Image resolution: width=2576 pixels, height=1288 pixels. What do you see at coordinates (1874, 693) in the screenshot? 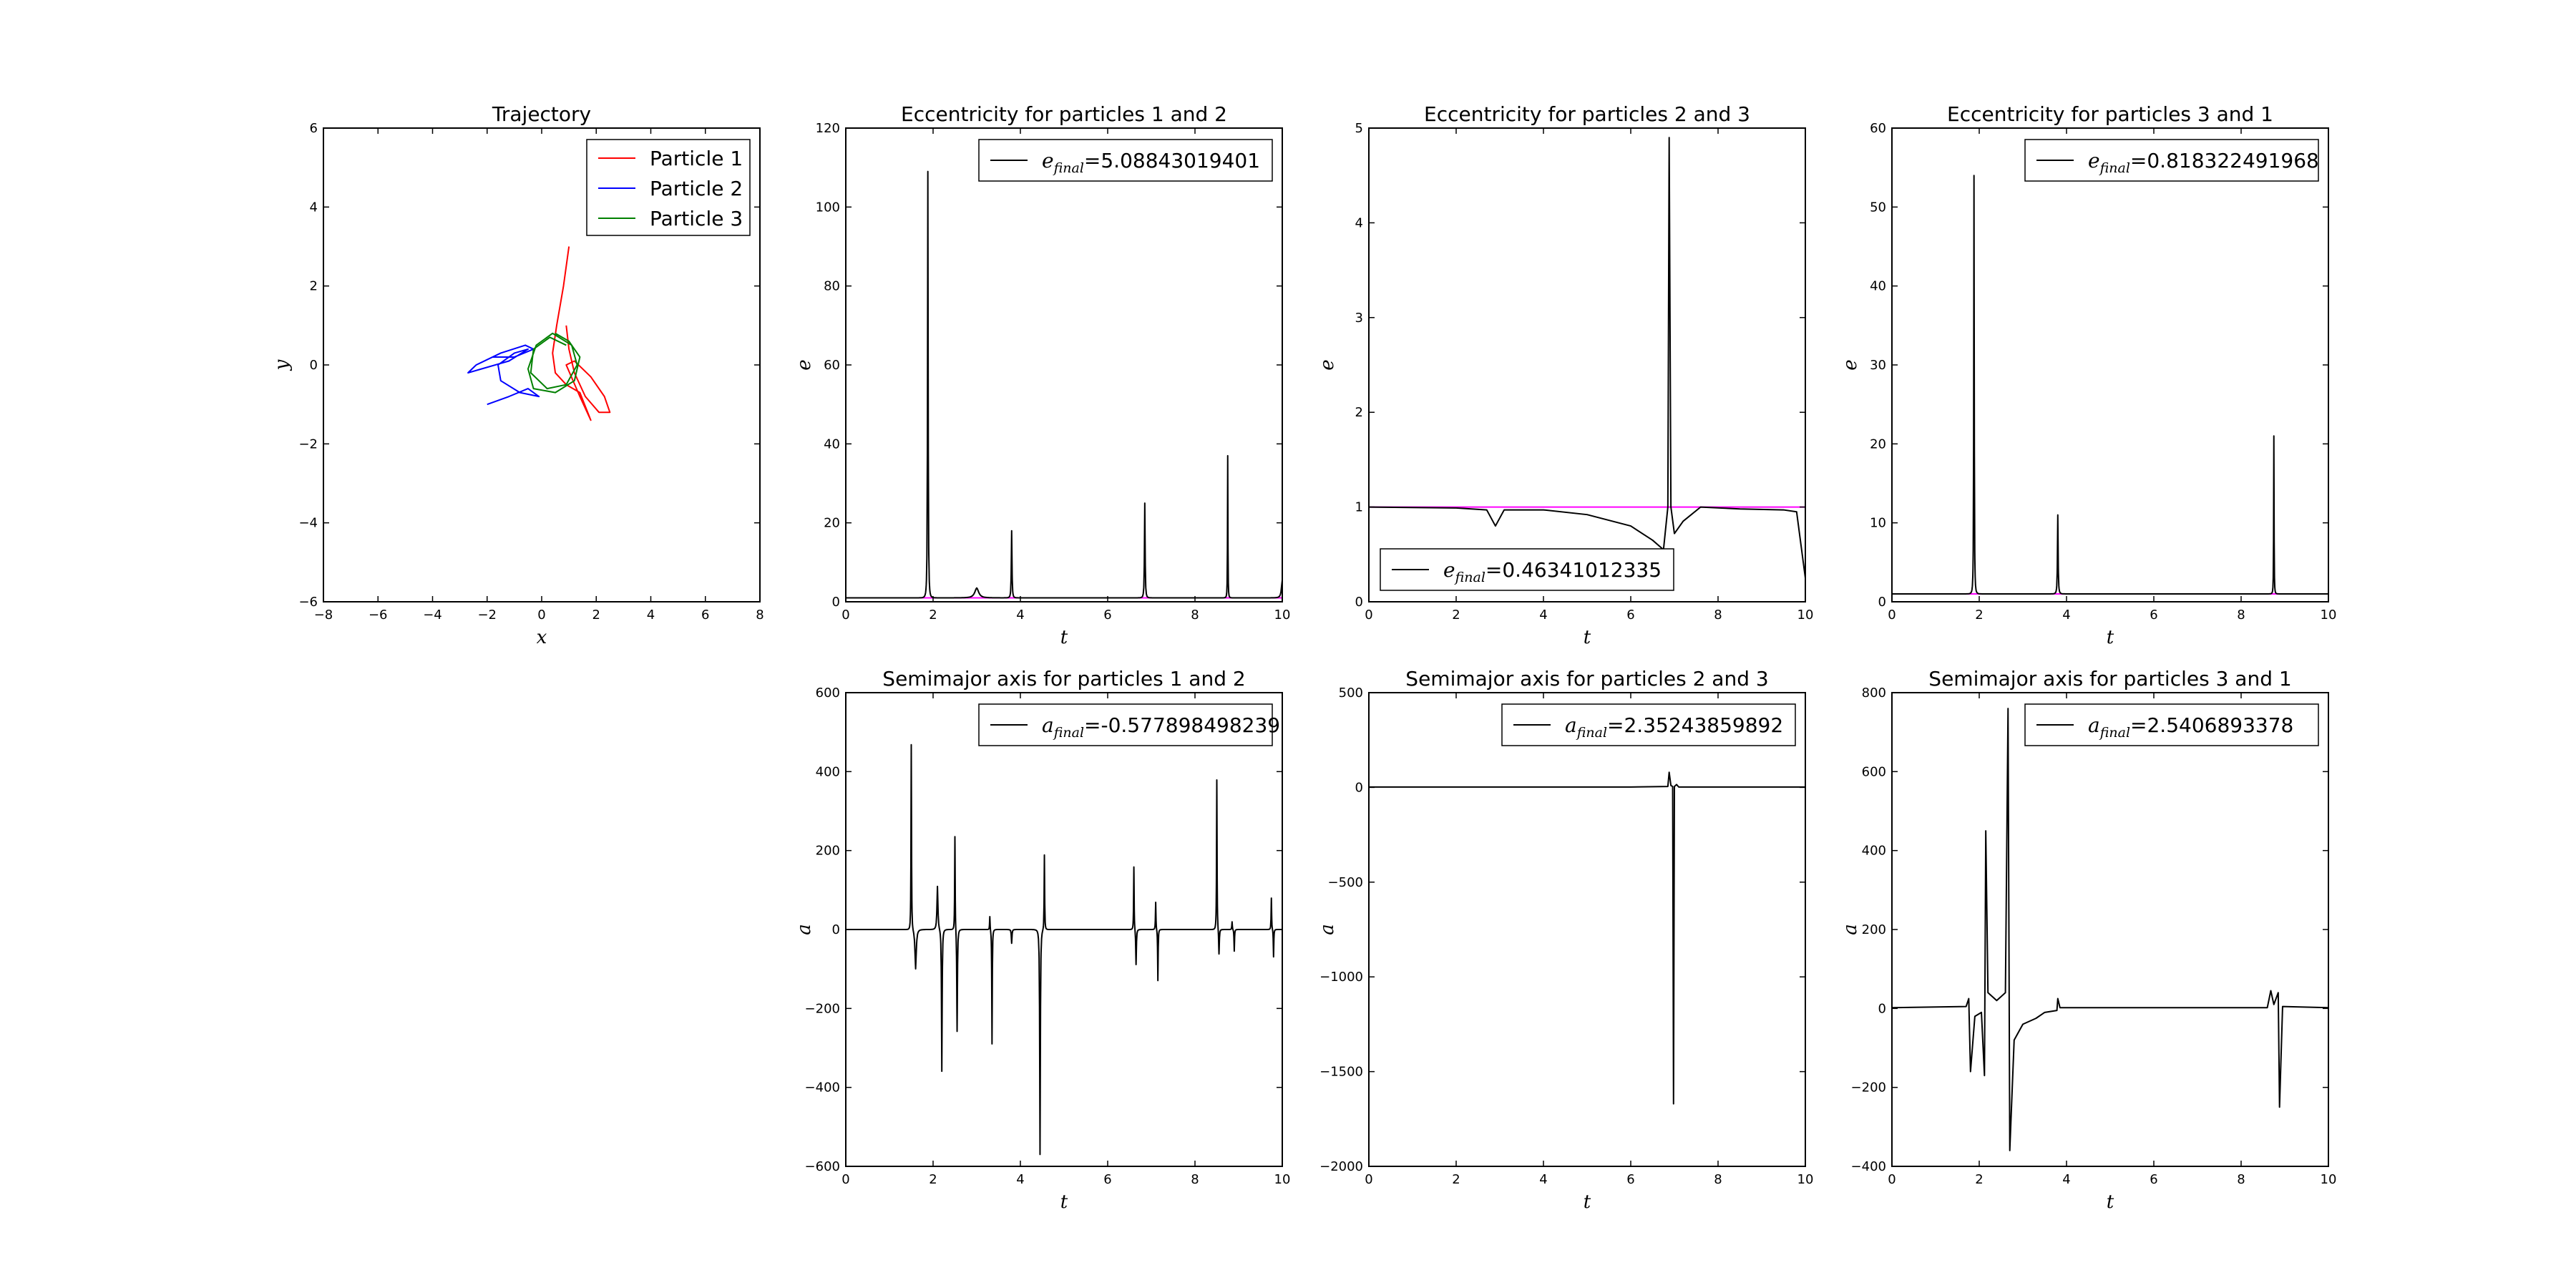
I see `y-tick-label: 800` at bounding box center [1874, 693].